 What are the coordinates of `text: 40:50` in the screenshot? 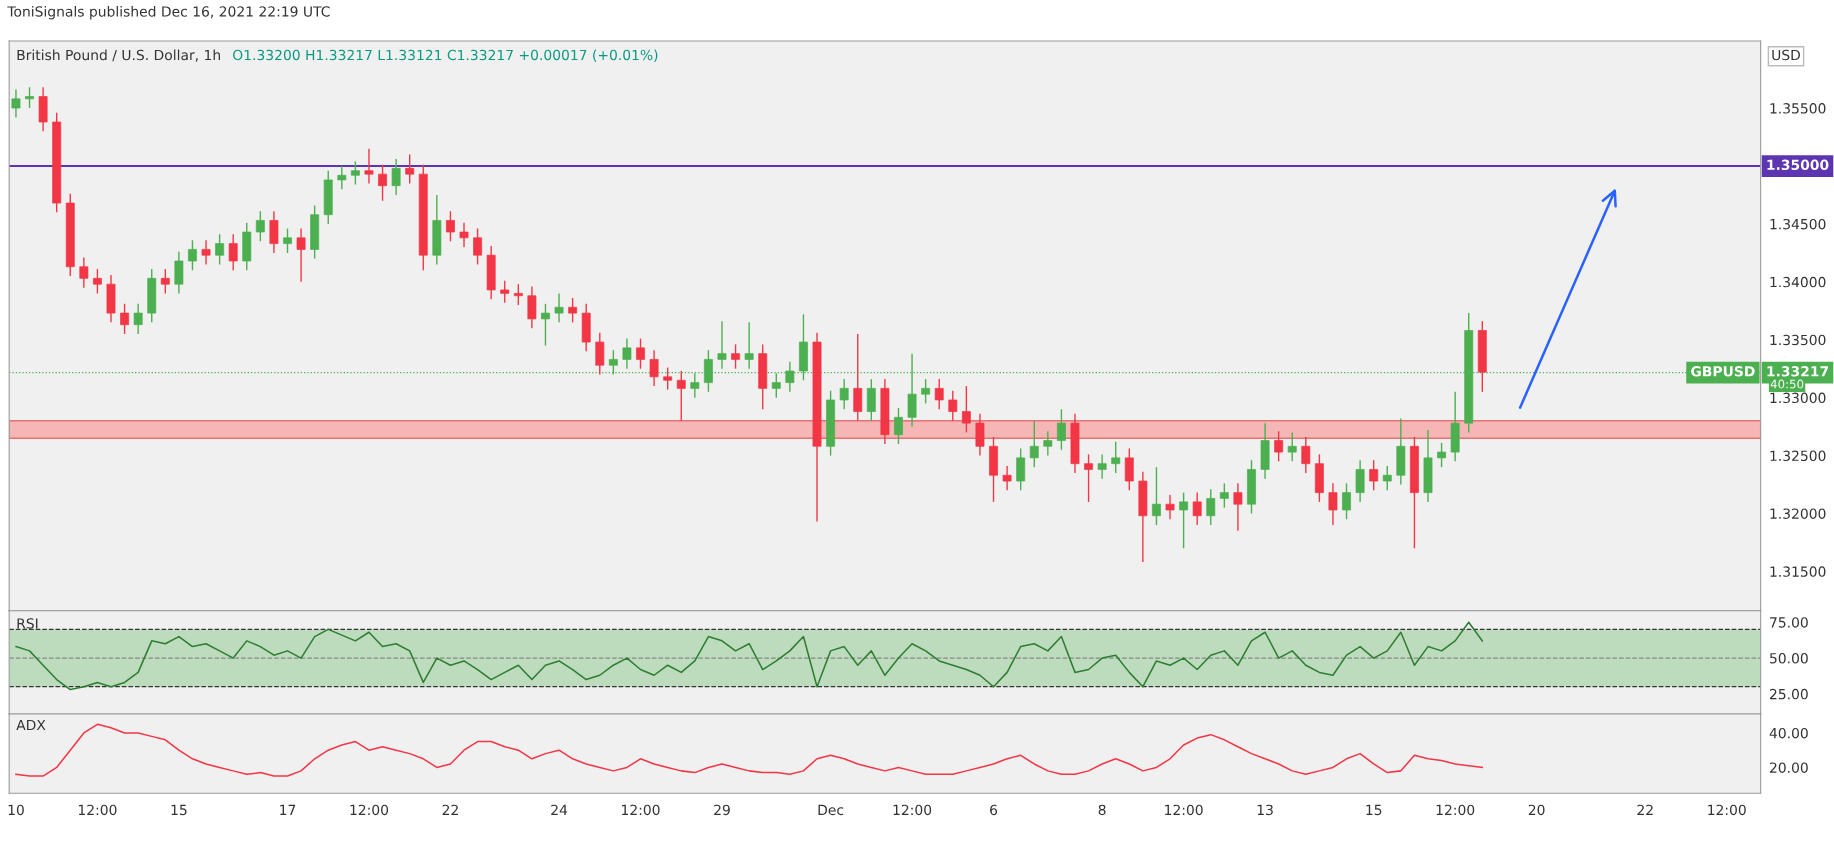 It's located at (1787, 384).